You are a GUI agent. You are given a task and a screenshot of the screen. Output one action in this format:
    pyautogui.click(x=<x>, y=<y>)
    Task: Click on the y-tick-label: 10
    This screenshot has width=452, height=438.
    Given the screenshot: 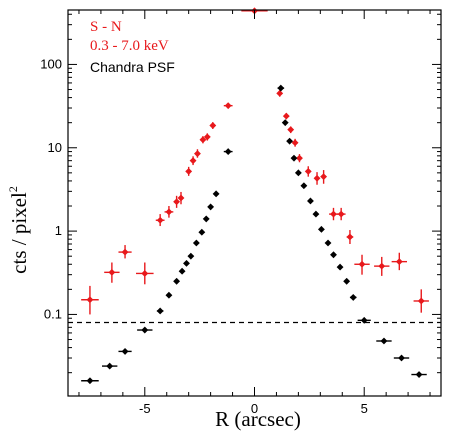 What is the action you would take?
    pyautogui.click(x=55, y=147)
    